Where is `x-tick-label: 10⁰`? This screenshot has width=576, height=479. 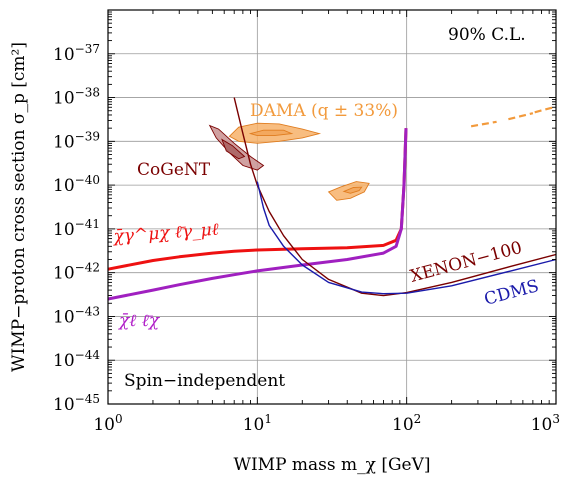
x-tick-label: 10⁰ is located at coordinates (107, 423).